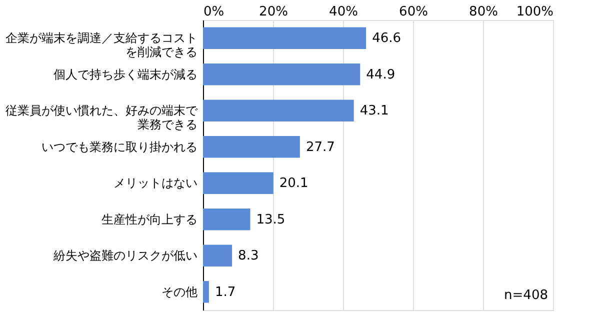 The width and height of the screenshot is (590, 330). Describe the element at coordinates (120, 147) in the screenshot. I see `y-tick-label: いつでも業務に取り掛かれる` at that location.